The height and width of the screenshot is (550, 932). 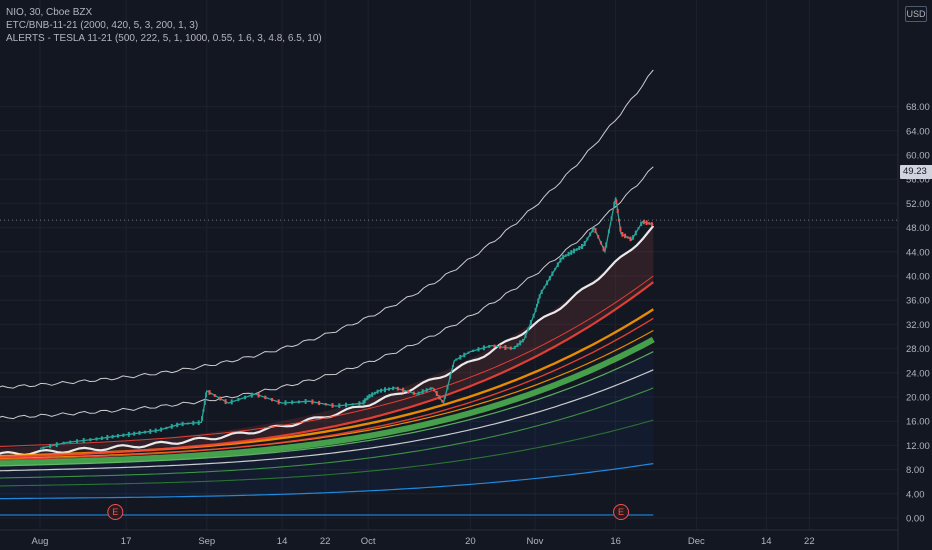 What do you see at coordinates (766, 541) in the screenshot?
I see `x-tick-label: 14` at bounding box center [766, 541].